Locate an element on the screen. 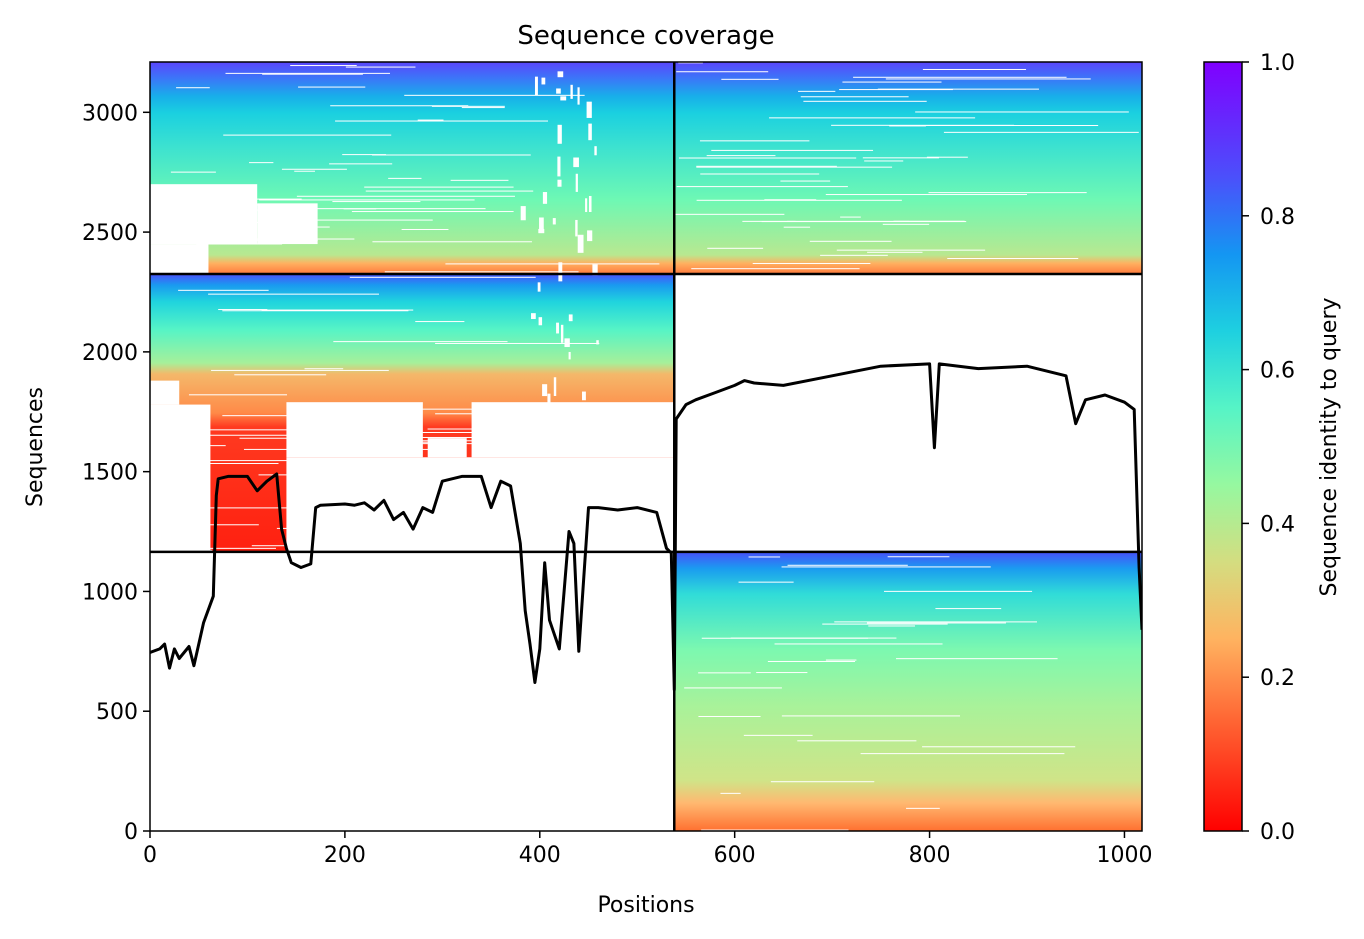 This screenshot has width=1364, height=939. y-axis-label: Sequences is located at coordinates (35, 447).